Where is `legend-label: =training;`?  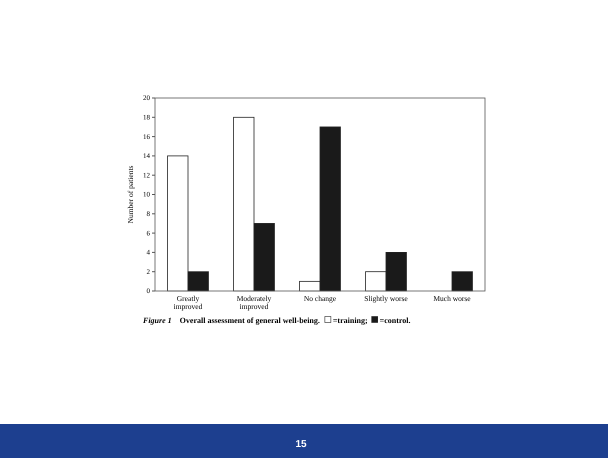 legend-label: =training; is located at coordinates (350, 320).